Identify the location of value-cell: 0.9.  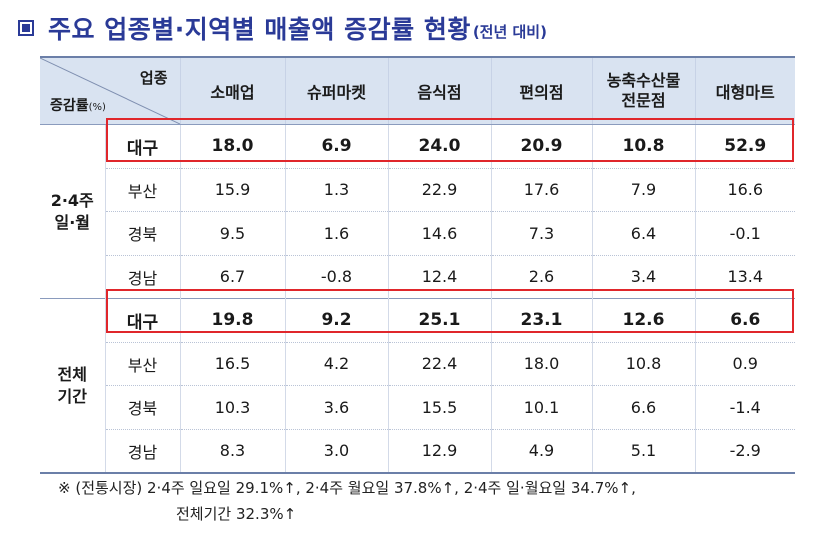
(744, 364).